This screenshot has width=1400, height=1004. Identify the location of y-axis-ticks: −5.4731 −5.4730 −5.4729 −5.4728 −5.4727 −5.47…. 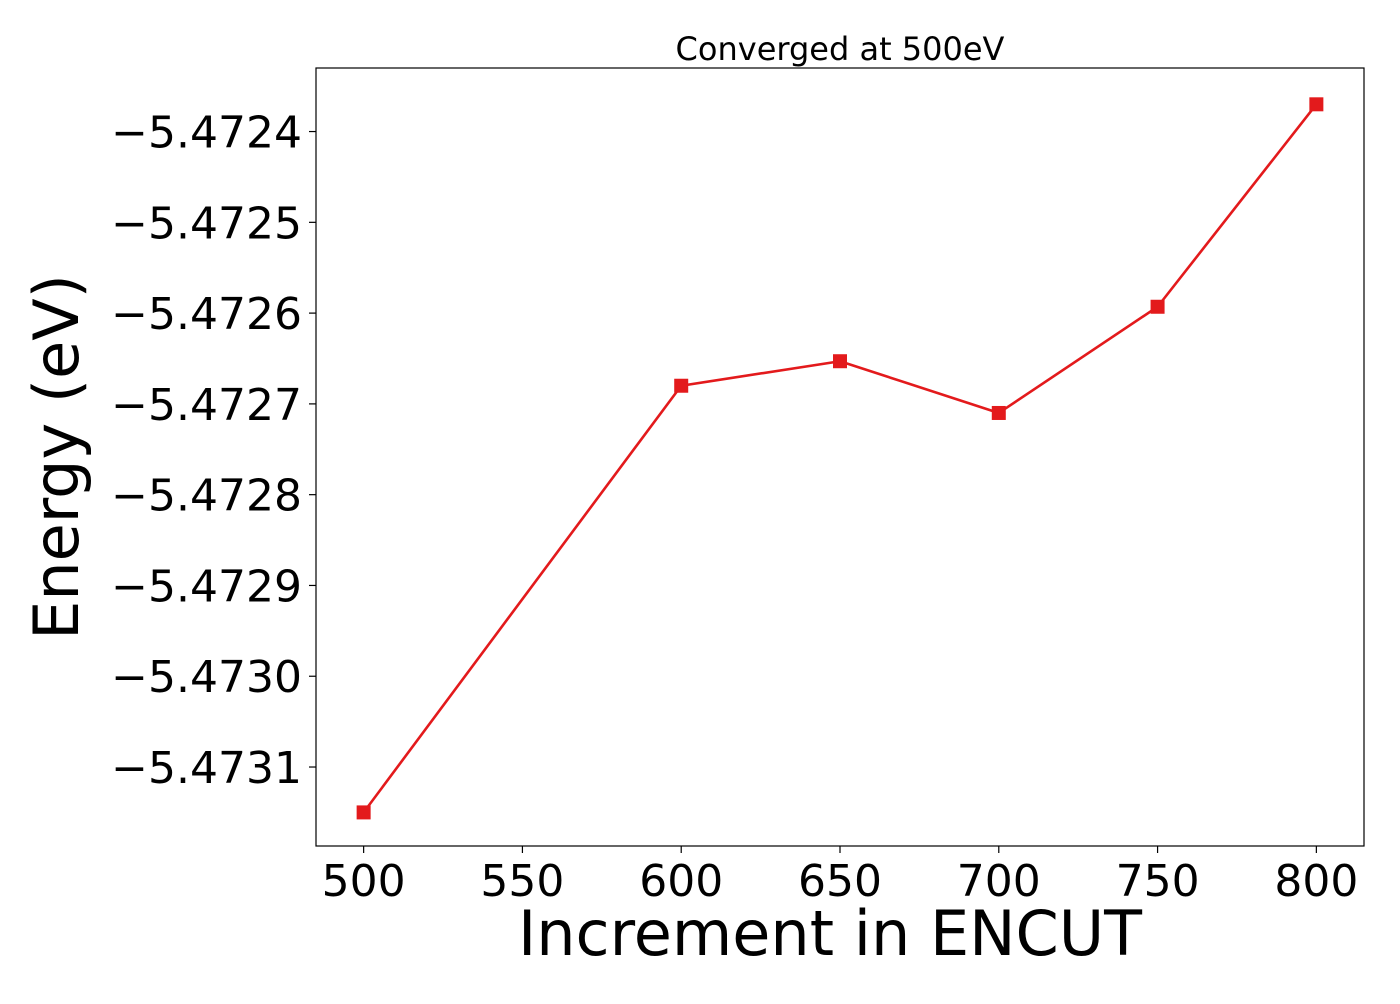
(213, 451).